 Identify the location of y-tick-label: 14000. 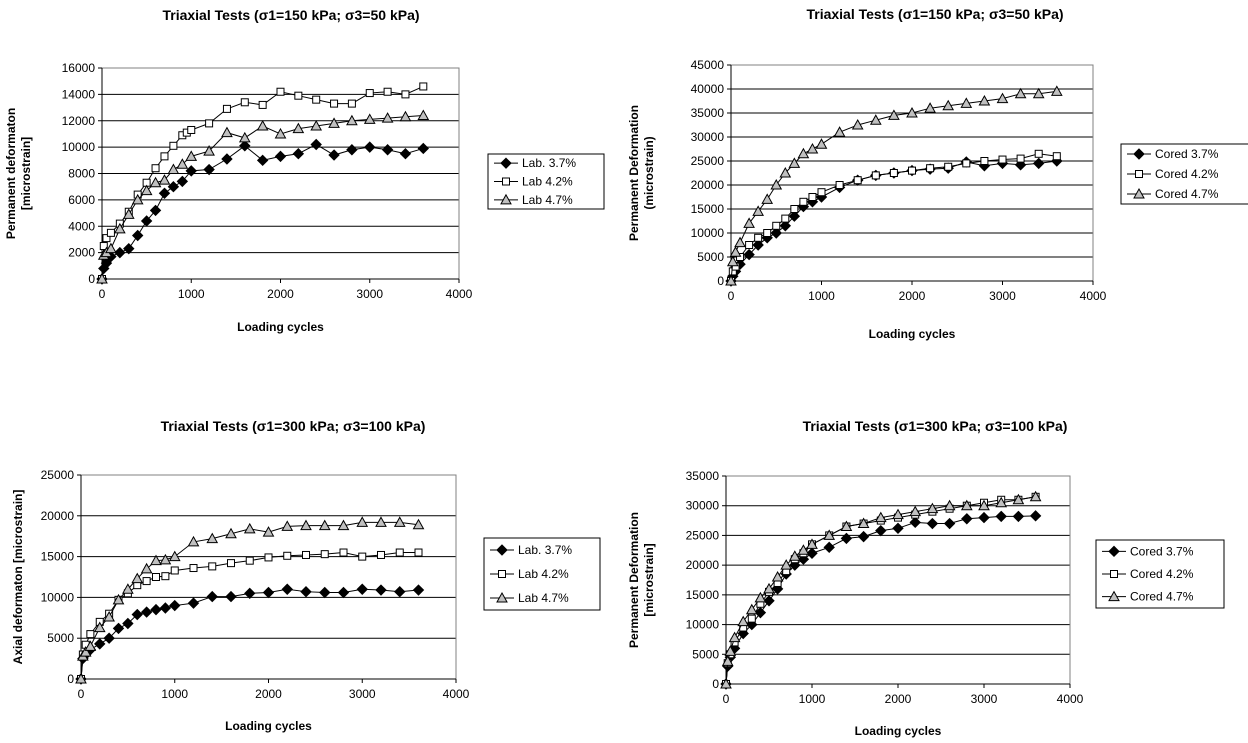
(79, 94).